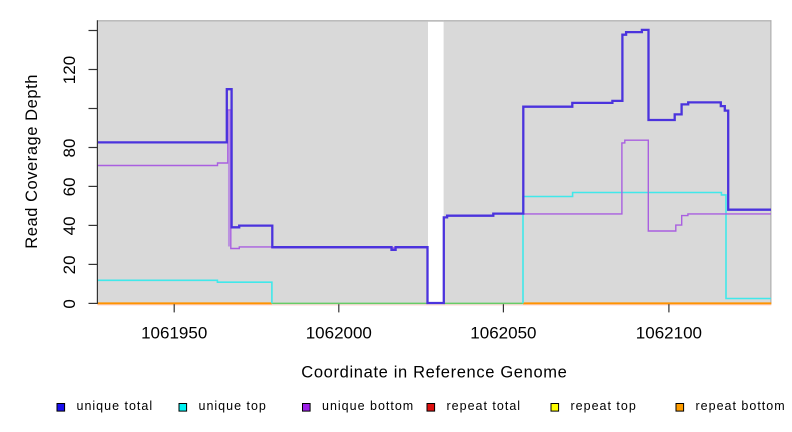 The height and width of the screenshot is (432, 792). Describe the element at coordinates (115, 406) in the screenshot. I see `svg-text: unique total` at that location.